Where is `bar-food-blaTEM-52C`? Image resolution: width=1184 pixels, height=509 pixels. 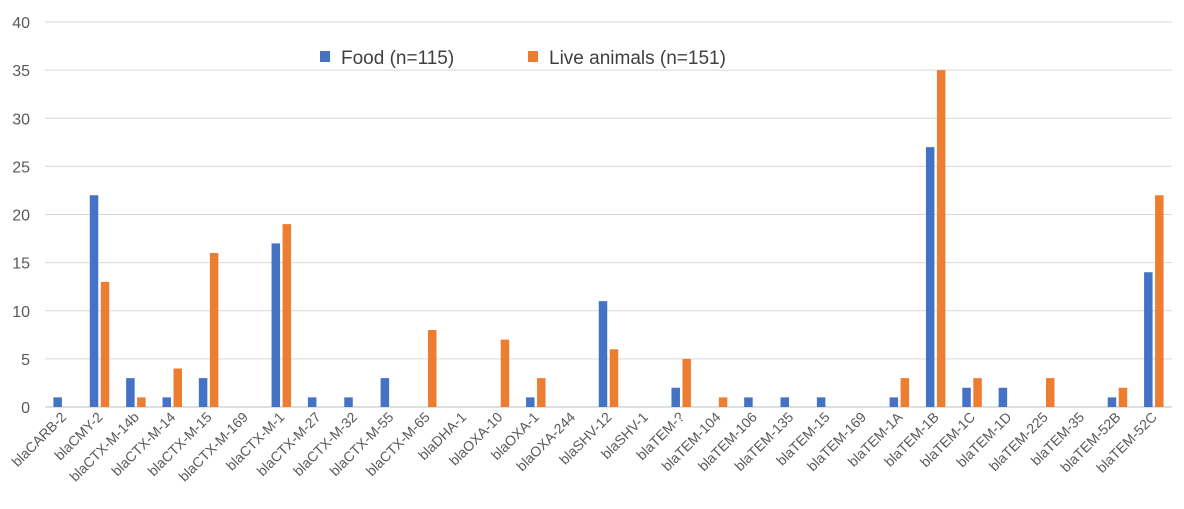
bar-food-blaTEM-52C is located at coordinates (1148, 339).